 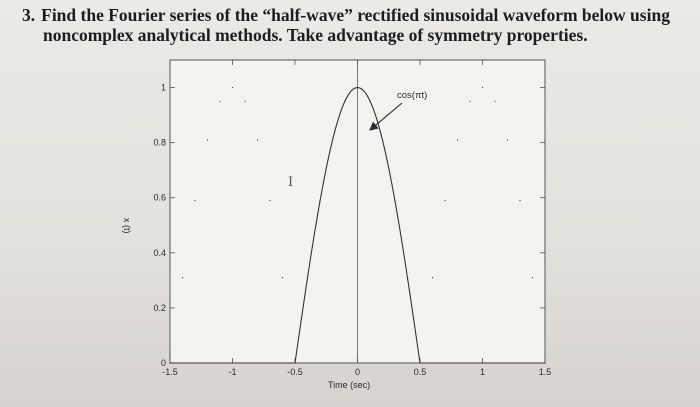 I want to click on y-tick-label: 0.2, so click(x=159, y=308).